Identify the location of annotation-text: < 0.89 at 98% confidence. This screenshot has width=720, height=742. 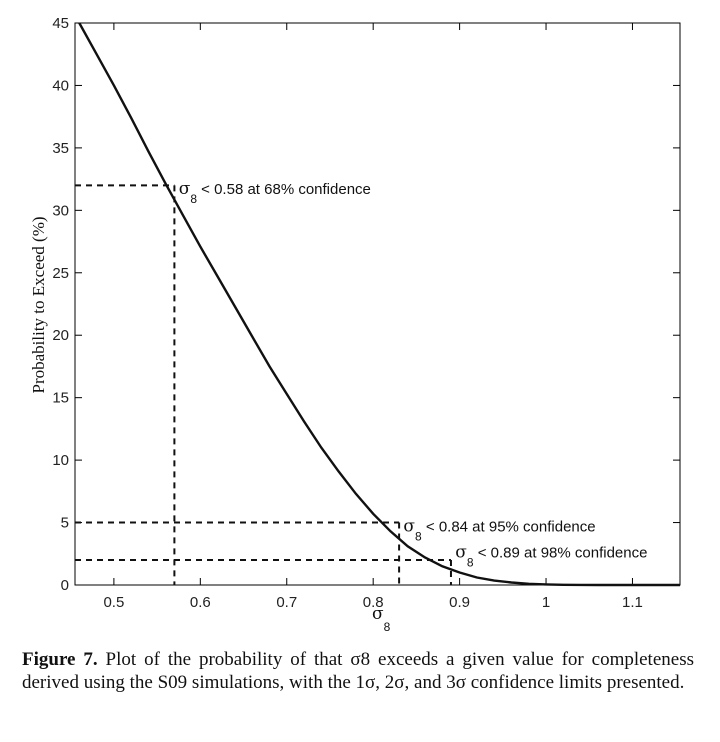
(561, 553).